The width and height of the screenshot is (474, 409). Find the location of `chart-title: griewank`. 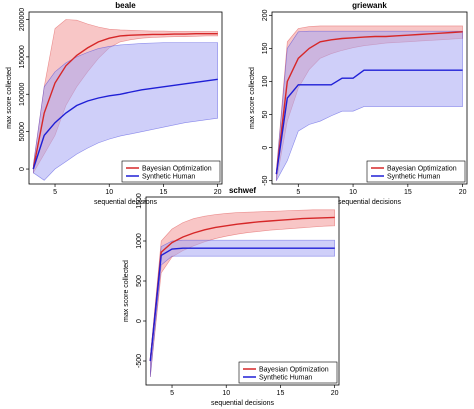

chart-title: griewank is located at coordinates (369, 5).